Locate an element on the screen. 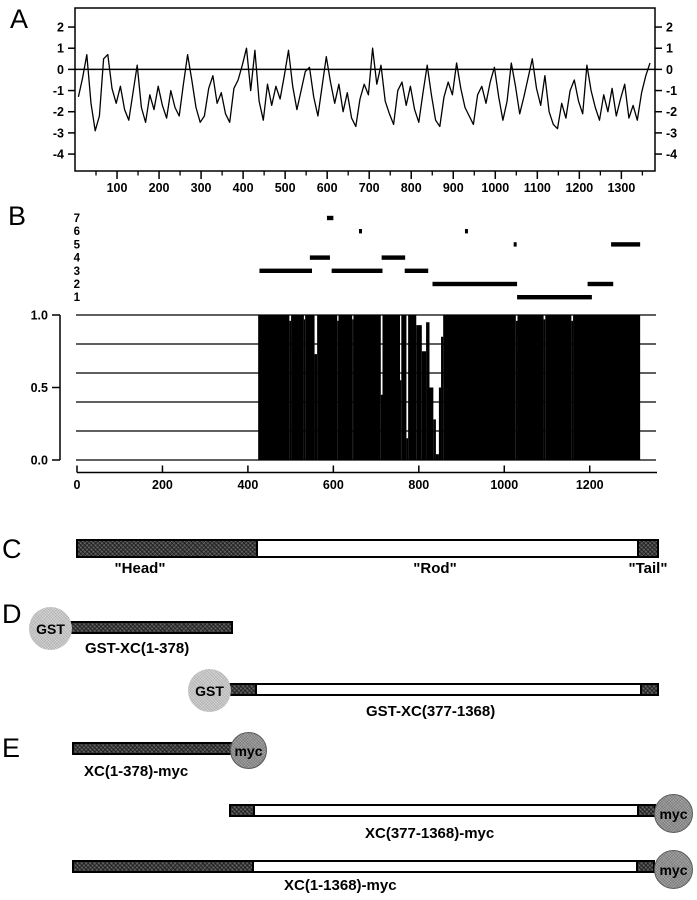 The width and height of the screenshot is (697, 900). construct-label-gst-rod: GST-XC(377-1368) is located at coordinates (431, 711).